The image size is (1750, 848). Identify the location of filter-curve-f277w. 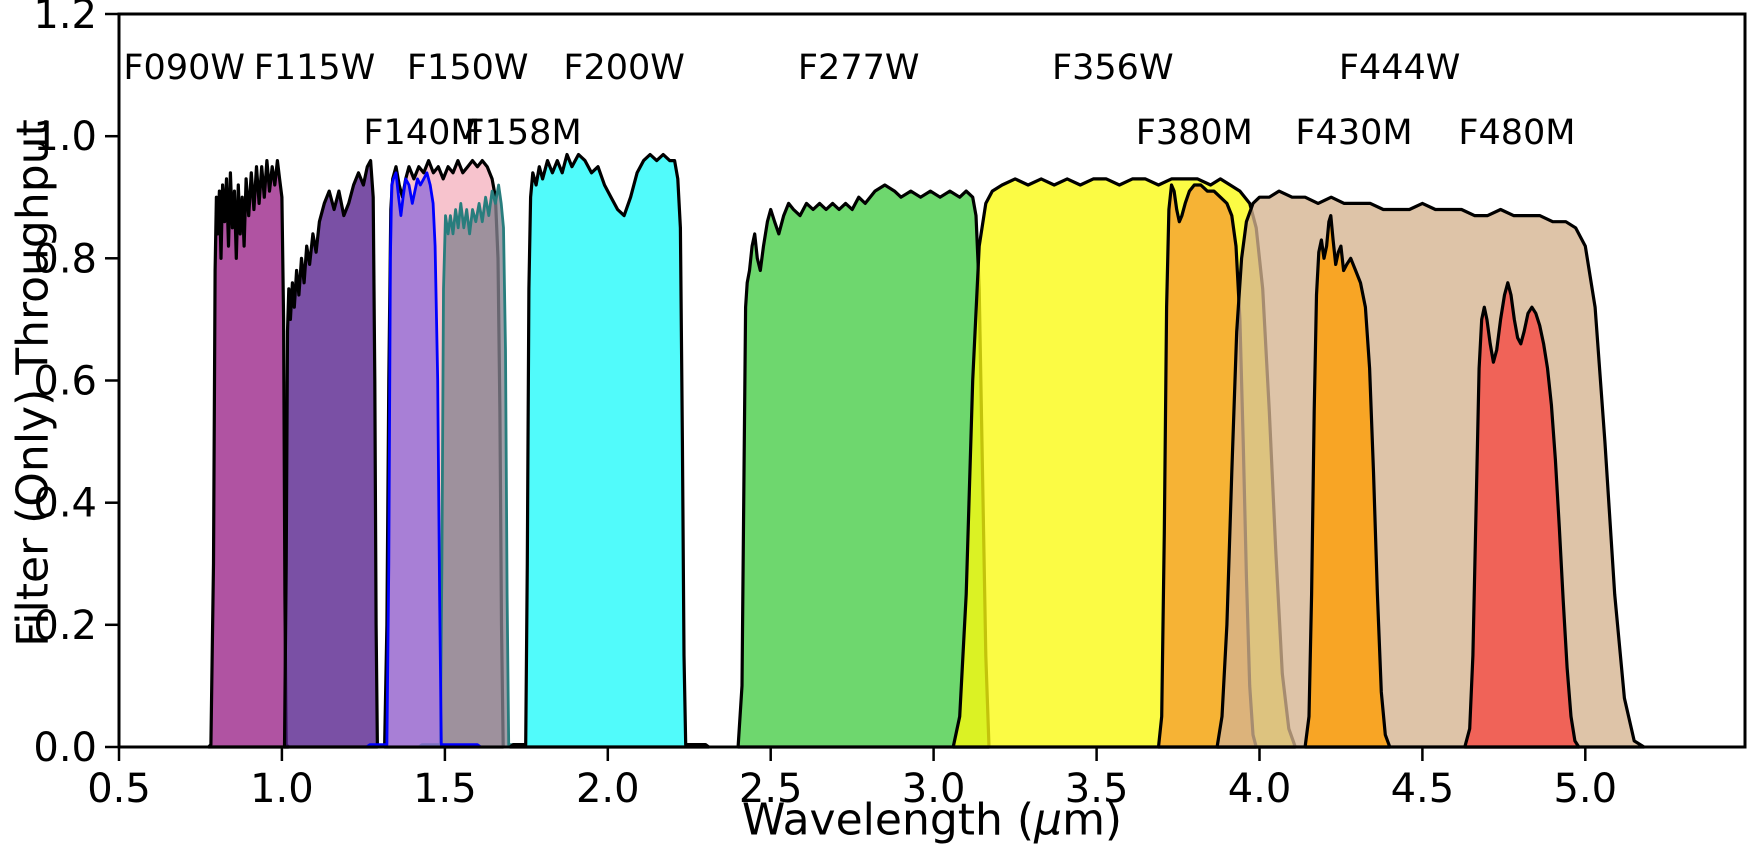
(863, 466).